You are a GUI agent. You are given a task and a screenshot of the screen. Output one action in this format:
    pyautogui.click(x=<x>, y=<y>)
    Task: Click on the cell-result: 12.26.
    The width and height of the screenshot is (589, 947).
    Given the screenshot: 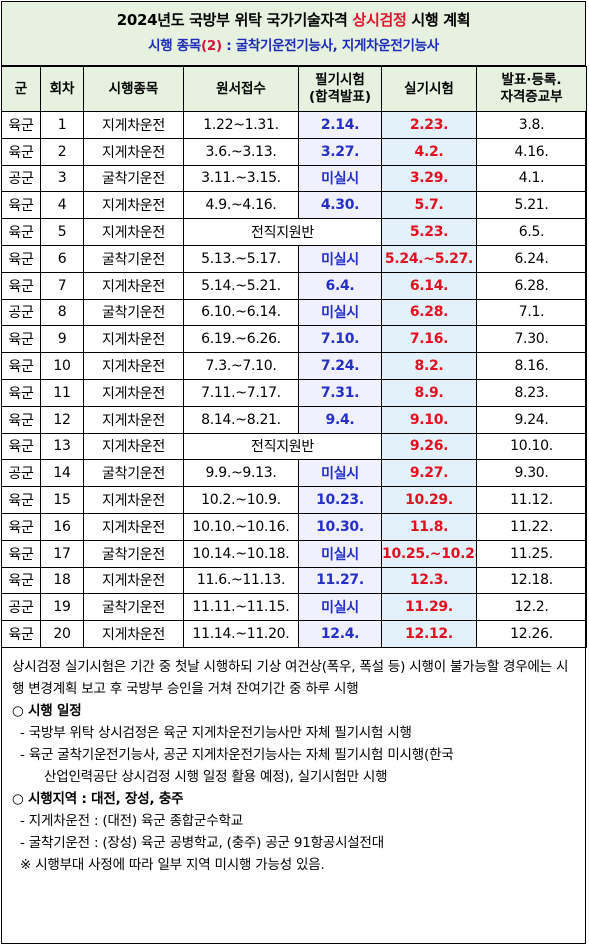 What is the action you would take?
    pyautogui.click(x=531, y=634)
    